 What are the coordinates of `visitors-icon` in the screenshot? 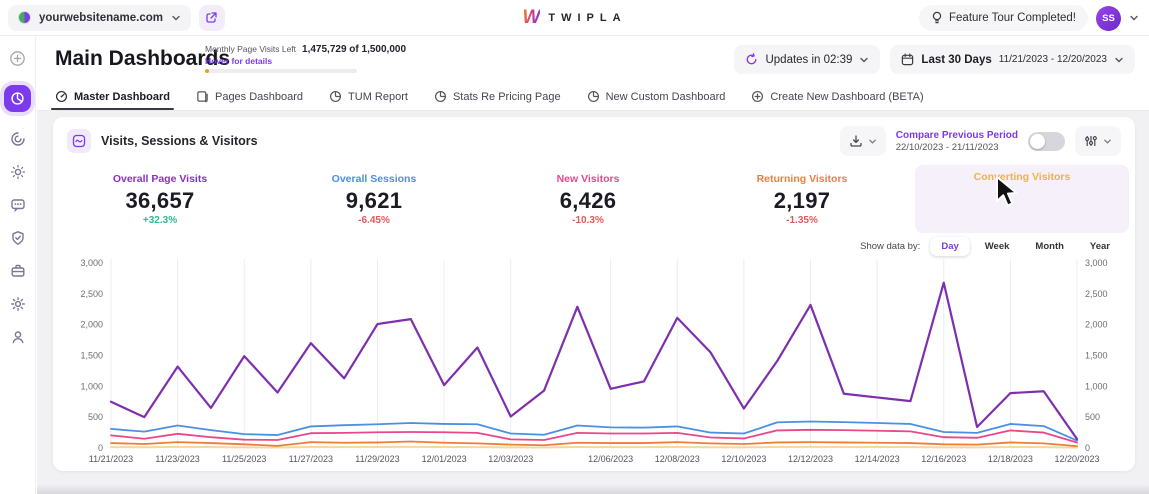 It's located at (17, 139).